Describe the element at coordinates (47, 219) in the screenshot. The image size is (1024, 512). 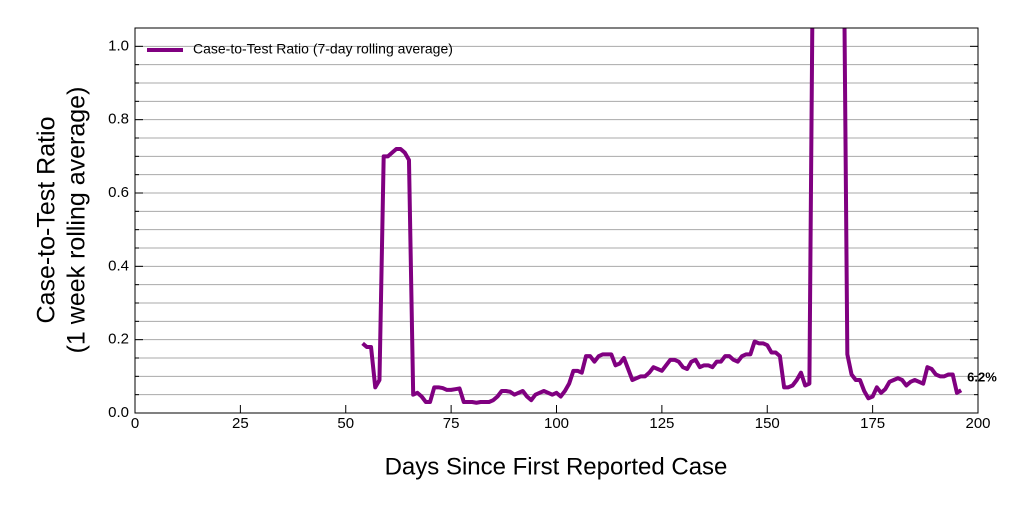
I see `y-axis-label: Case-to-Test Ratio` at that location.